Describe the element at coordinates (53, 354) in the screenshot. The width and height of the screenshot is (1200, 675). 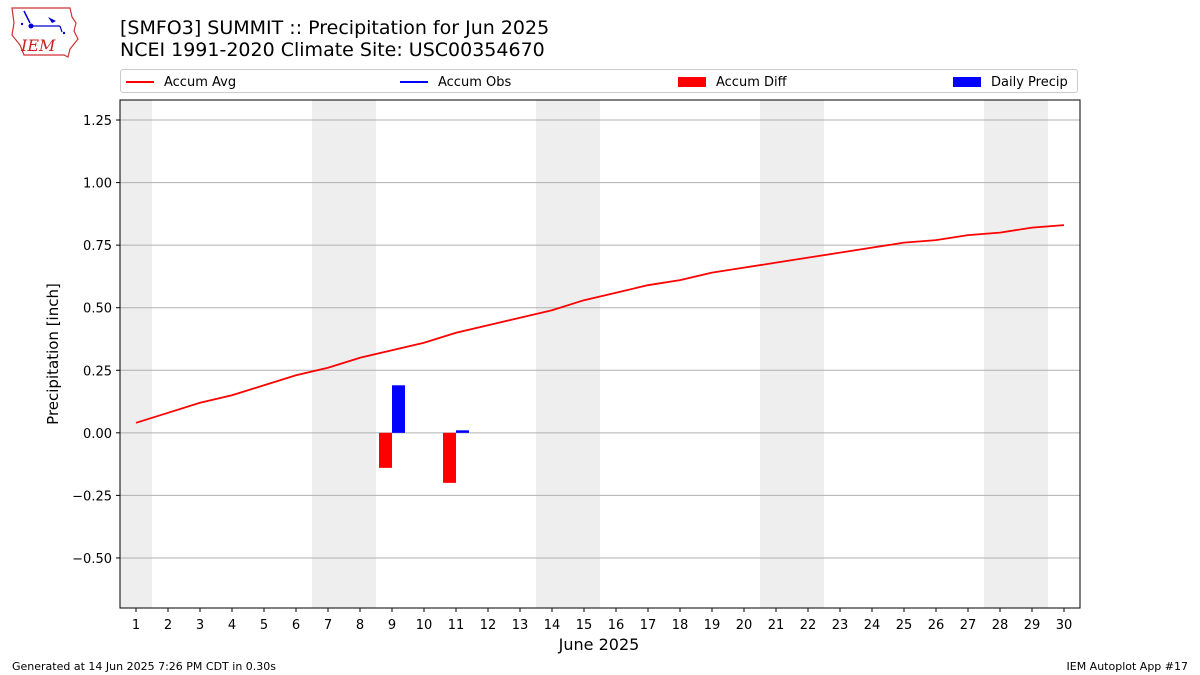
I see `y-axis-label: Precipitation [inch]` at that location.